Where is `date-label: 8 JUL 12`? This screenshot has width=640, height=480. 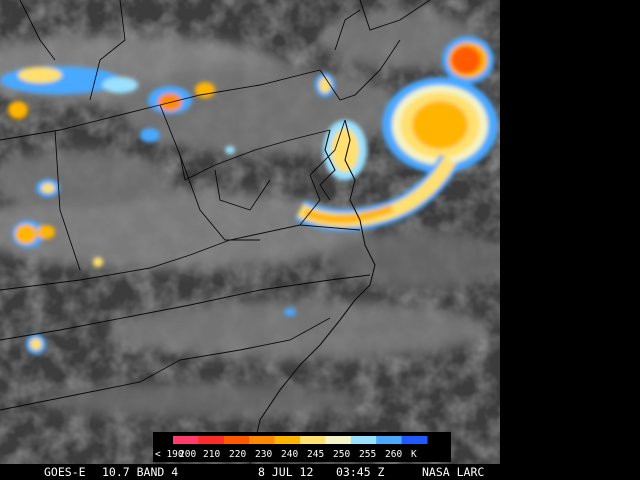 date-label: 8 JUL 12 is located at coordinates (286, 472).